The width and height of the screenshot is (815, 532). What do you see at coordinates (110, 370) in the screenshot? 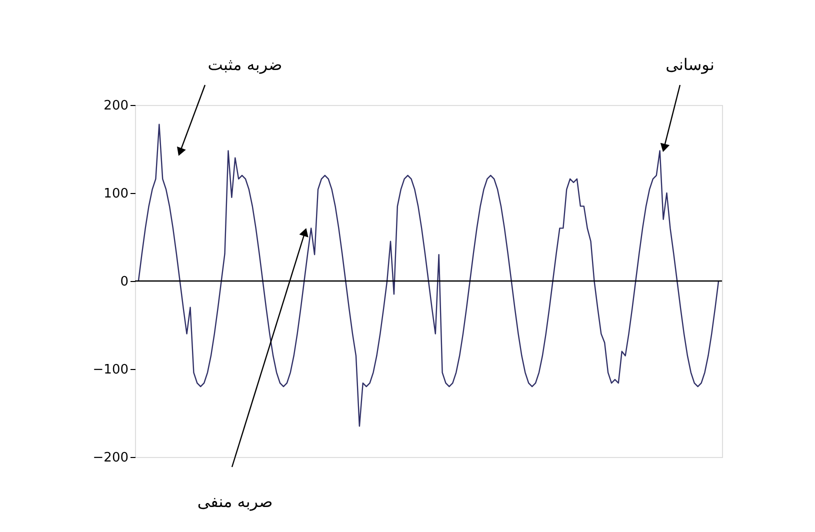
I see `y-tick-label: −100` at bounding box center [110, 370].